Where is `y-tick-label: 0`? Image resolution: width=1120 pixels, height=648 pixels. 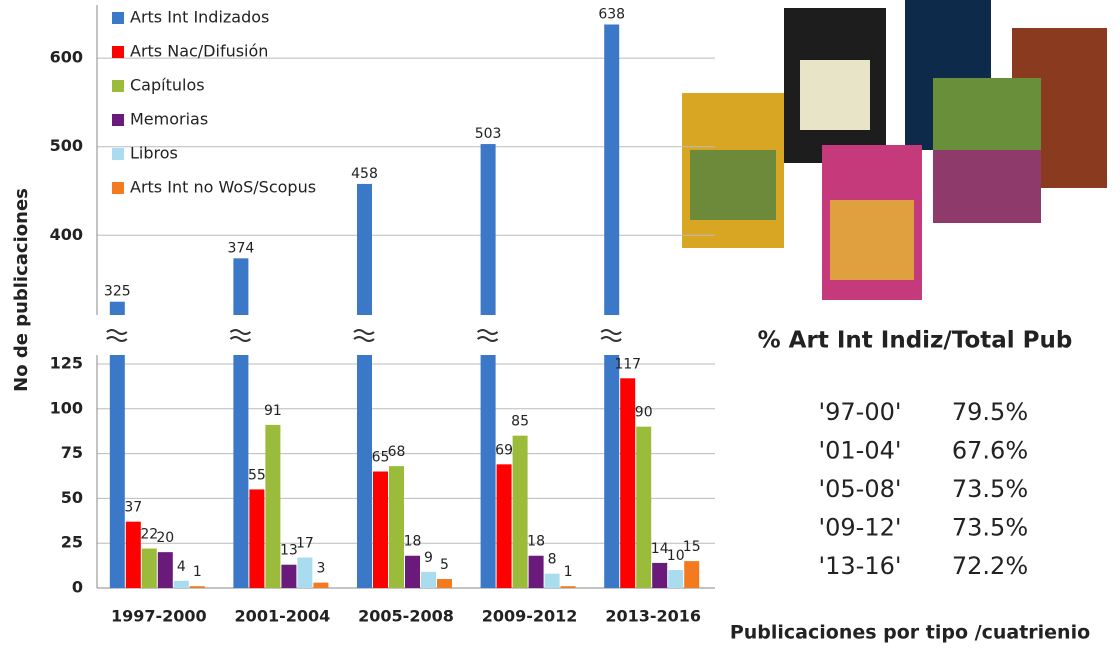
y-tick-label: 0 is located at coordinates (77, 587).